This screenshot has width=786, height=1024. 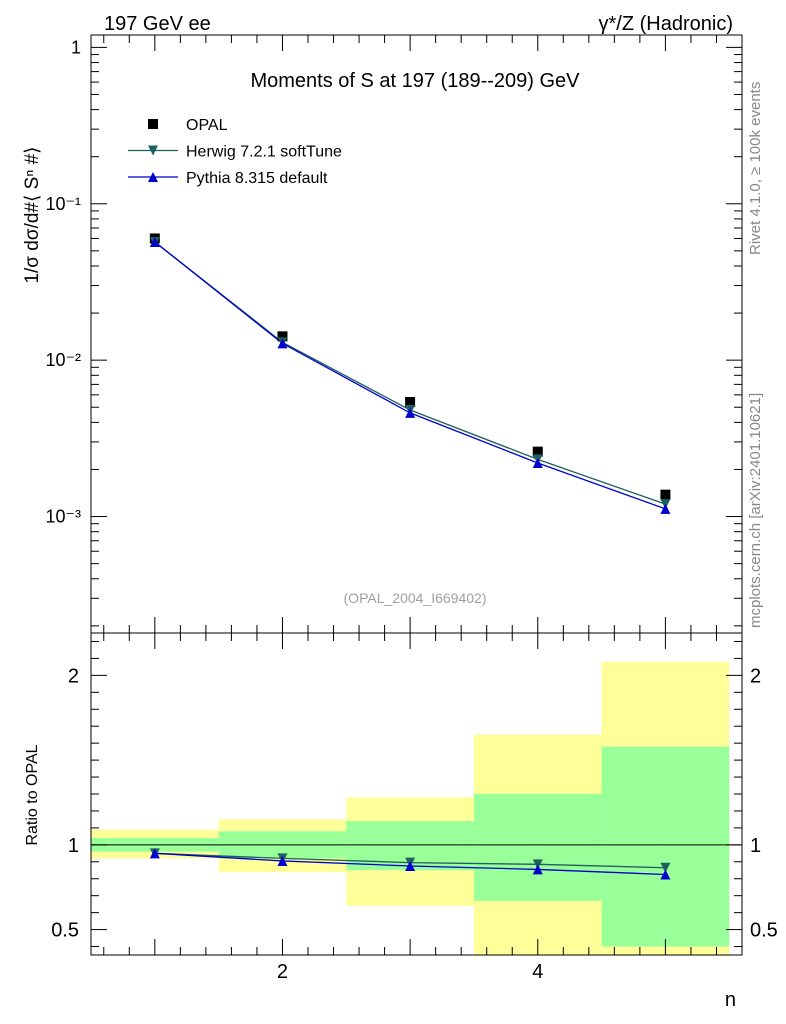 I want to click on ratio-y-tick-label: 1, so click(x=73, y=846).